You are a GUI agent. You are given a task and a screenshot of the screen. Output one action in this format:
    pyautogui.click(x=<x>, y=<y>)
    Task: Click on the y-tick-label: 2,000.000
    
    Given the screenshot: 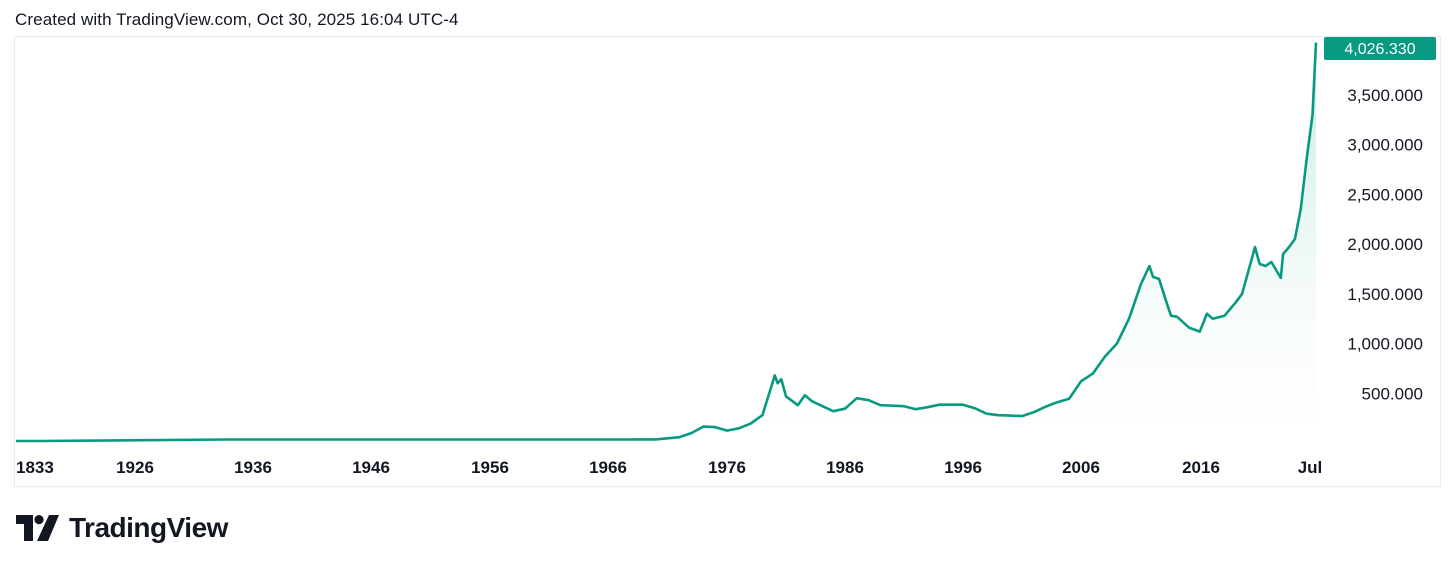 What is the action you would take?
    pyautogui.click(x=1385, y=244)
    